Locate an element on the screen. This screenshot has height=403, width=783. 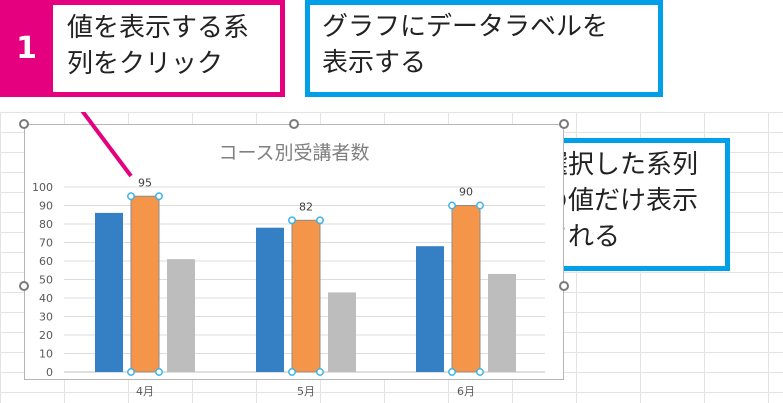
x-category-label: 6月 is located at coordinates (466, 391).